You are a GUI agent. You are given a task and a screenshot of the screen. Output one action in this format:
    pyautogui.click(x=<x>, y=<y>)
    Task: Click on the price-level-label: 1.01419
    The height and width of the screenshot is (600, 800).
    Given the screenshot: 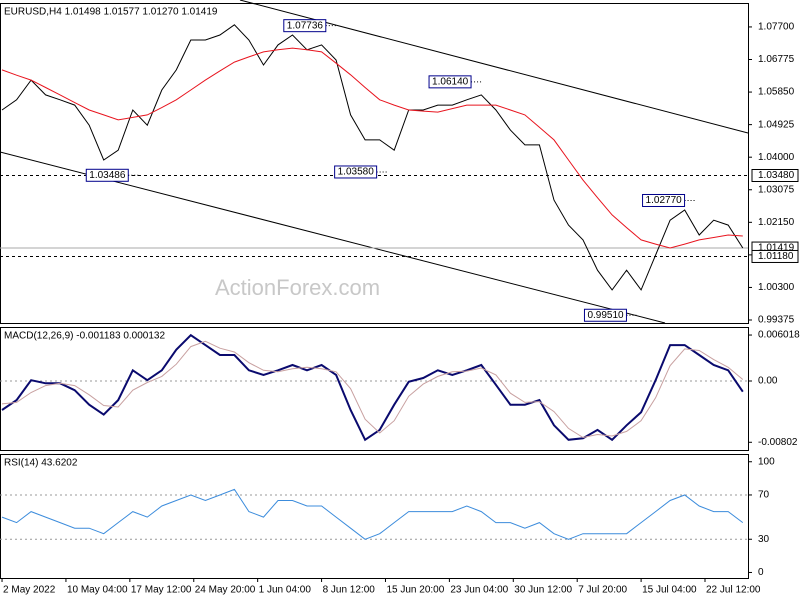 What is the action you would take?
    pyautogui.click(x=776, y=248)
    